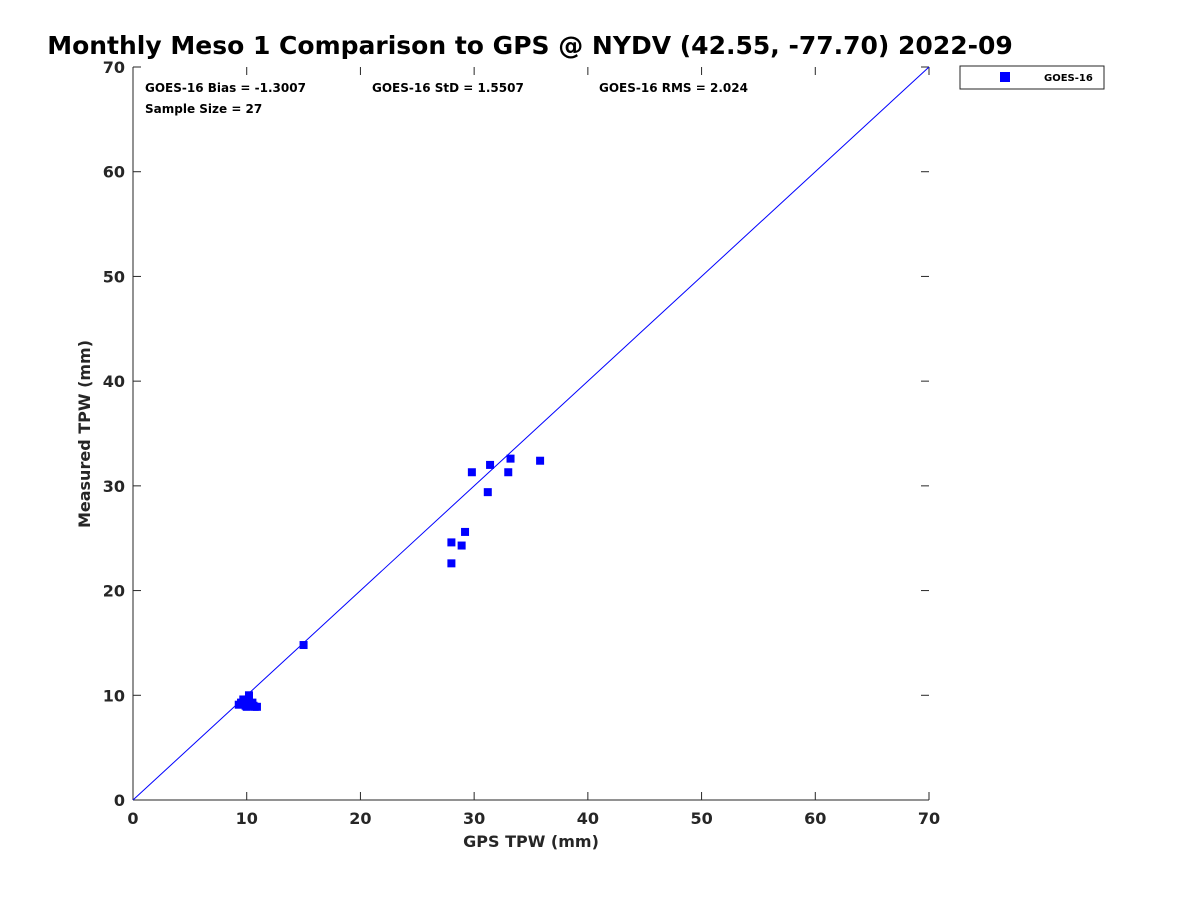 This screenshot has width=1200, height=900. Describe the element at coordinates (360, 818) in the screenshot. I see `x-tick-label: 20` at that location.